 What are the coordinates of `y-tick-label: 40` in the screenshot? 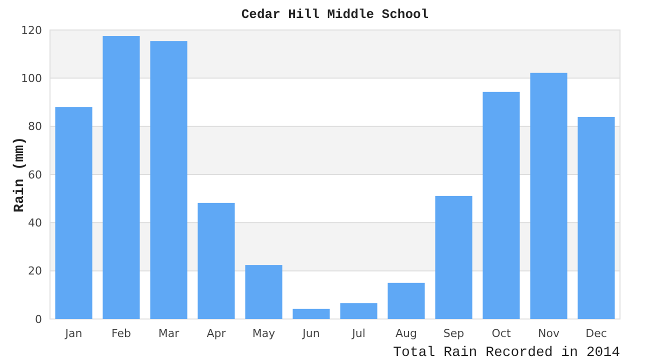 It's located at (35, 223).